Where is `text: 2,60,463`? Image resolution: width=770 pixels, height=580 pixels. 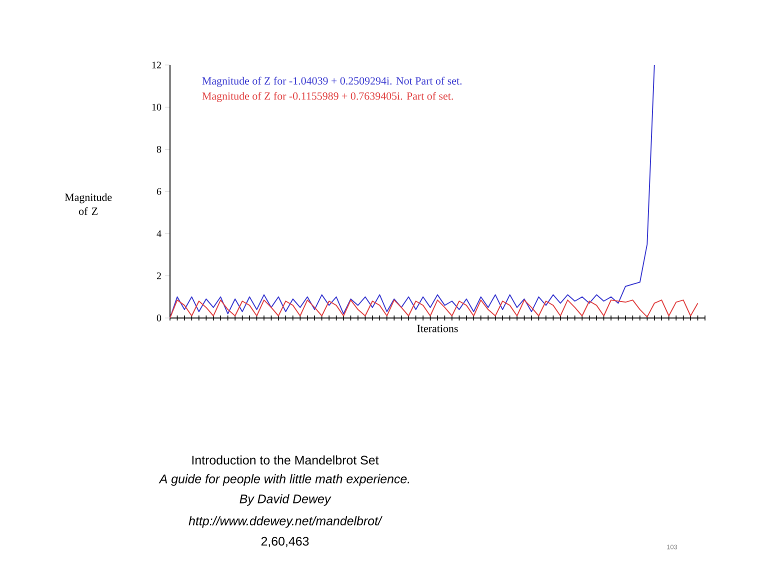
text: 2,60,463 is located at coordinates (285, 542).